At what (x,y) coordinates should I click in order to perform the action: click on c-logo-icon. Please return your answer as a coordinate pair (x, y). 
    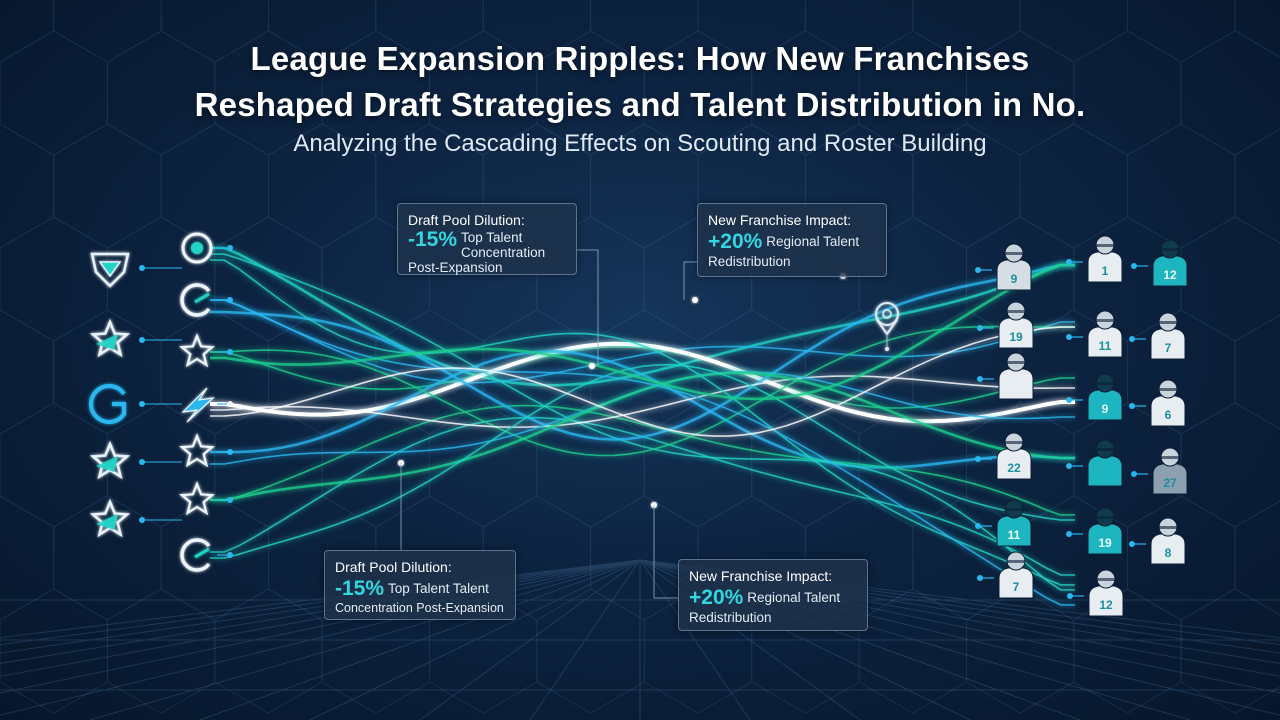
    Looking at the image, I should click on (195, 555).